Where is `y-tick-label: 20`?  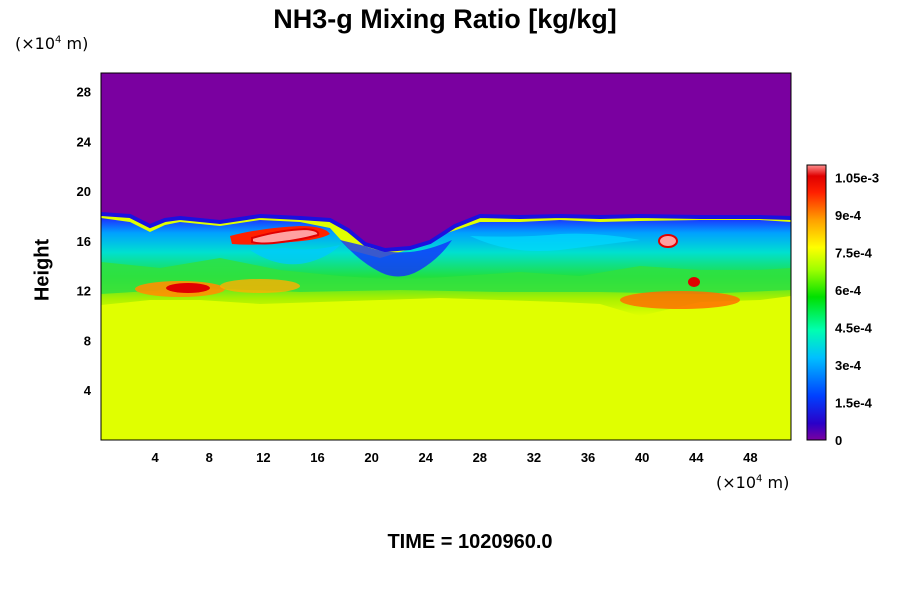 y-tick-label: 20 is located at coordinates (84, 191).